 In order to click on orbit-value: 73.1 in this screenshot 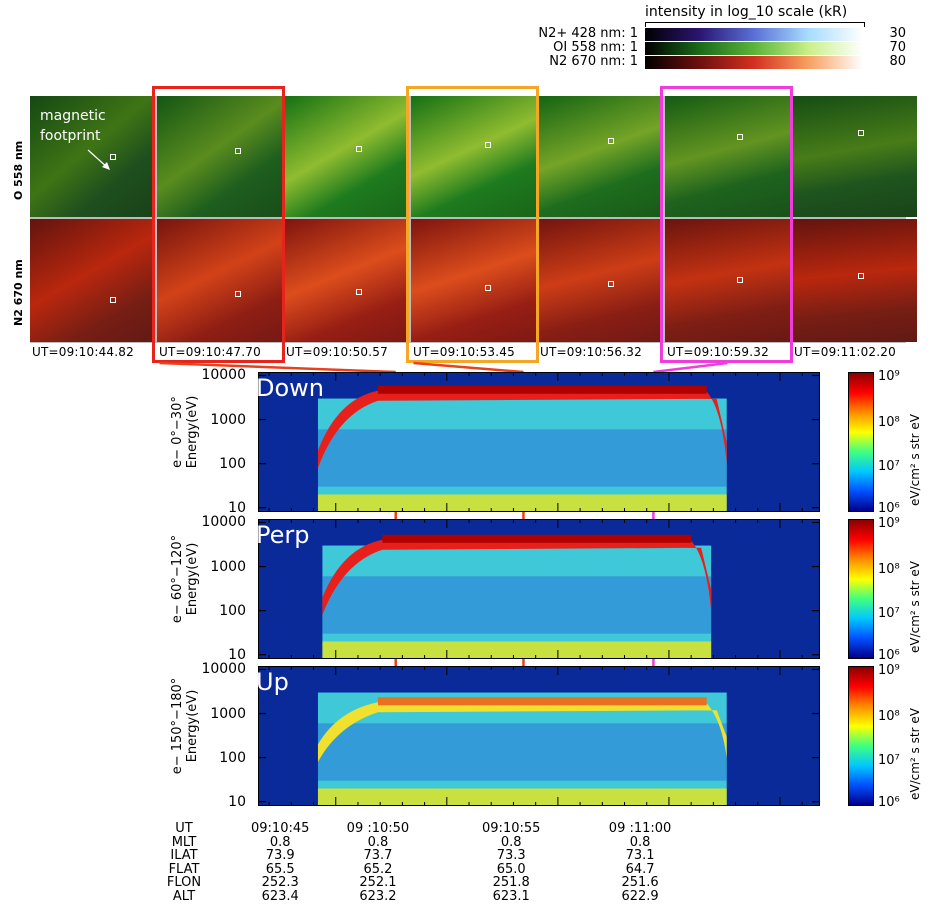, I will do `click(640, 855)`.